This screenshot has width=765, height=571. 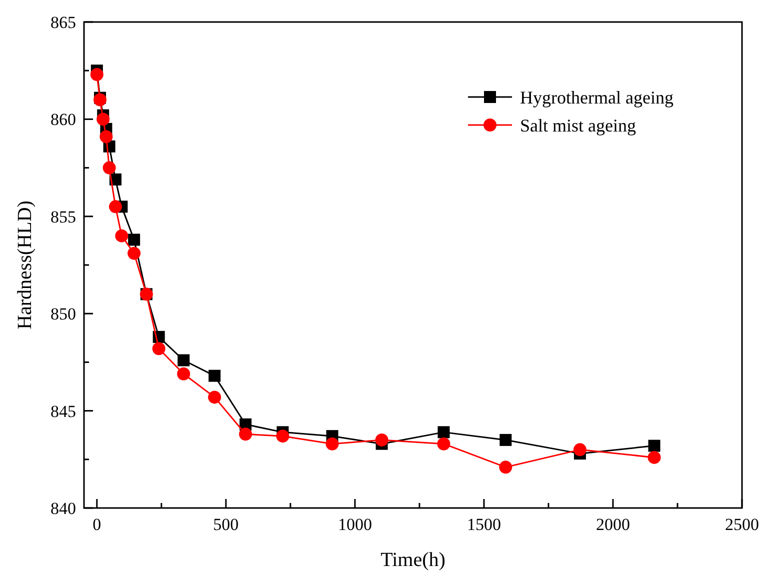 I want to click on x-tick-label: 1000, so click(x=355, y=524).